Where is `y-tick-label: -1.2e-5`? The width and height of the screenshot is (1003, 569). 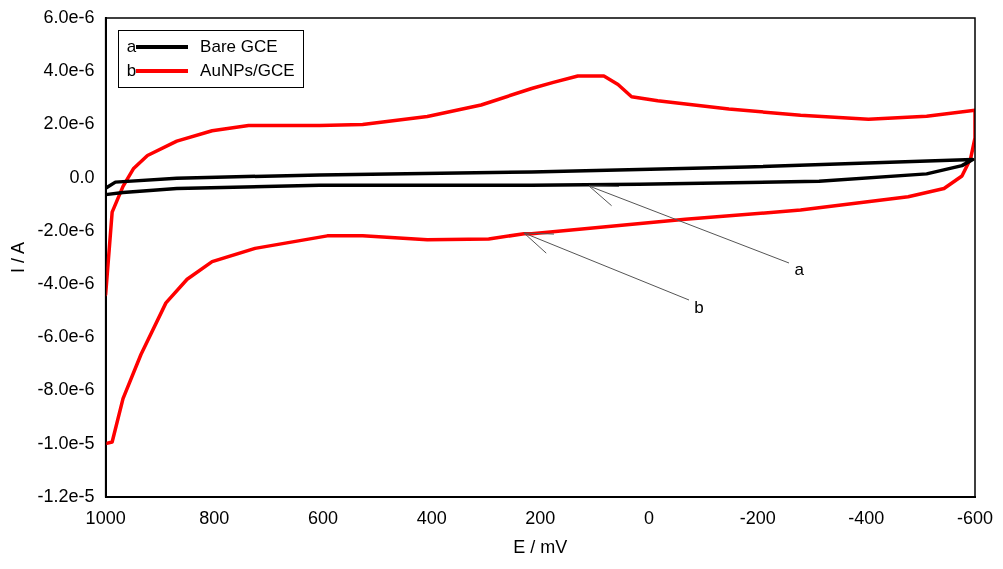
y-tick-label: -1.2e-5 is located at coordinates (66, 495).